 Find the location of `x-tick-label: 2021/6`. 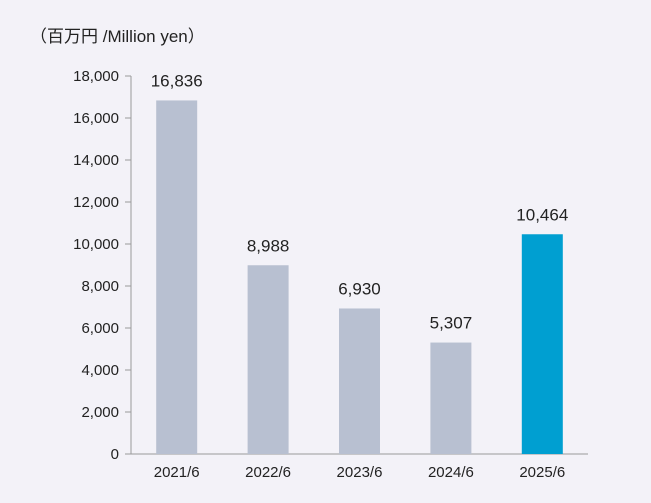

x-tick-label: 2021/6 is located at coordinates (177, 472).